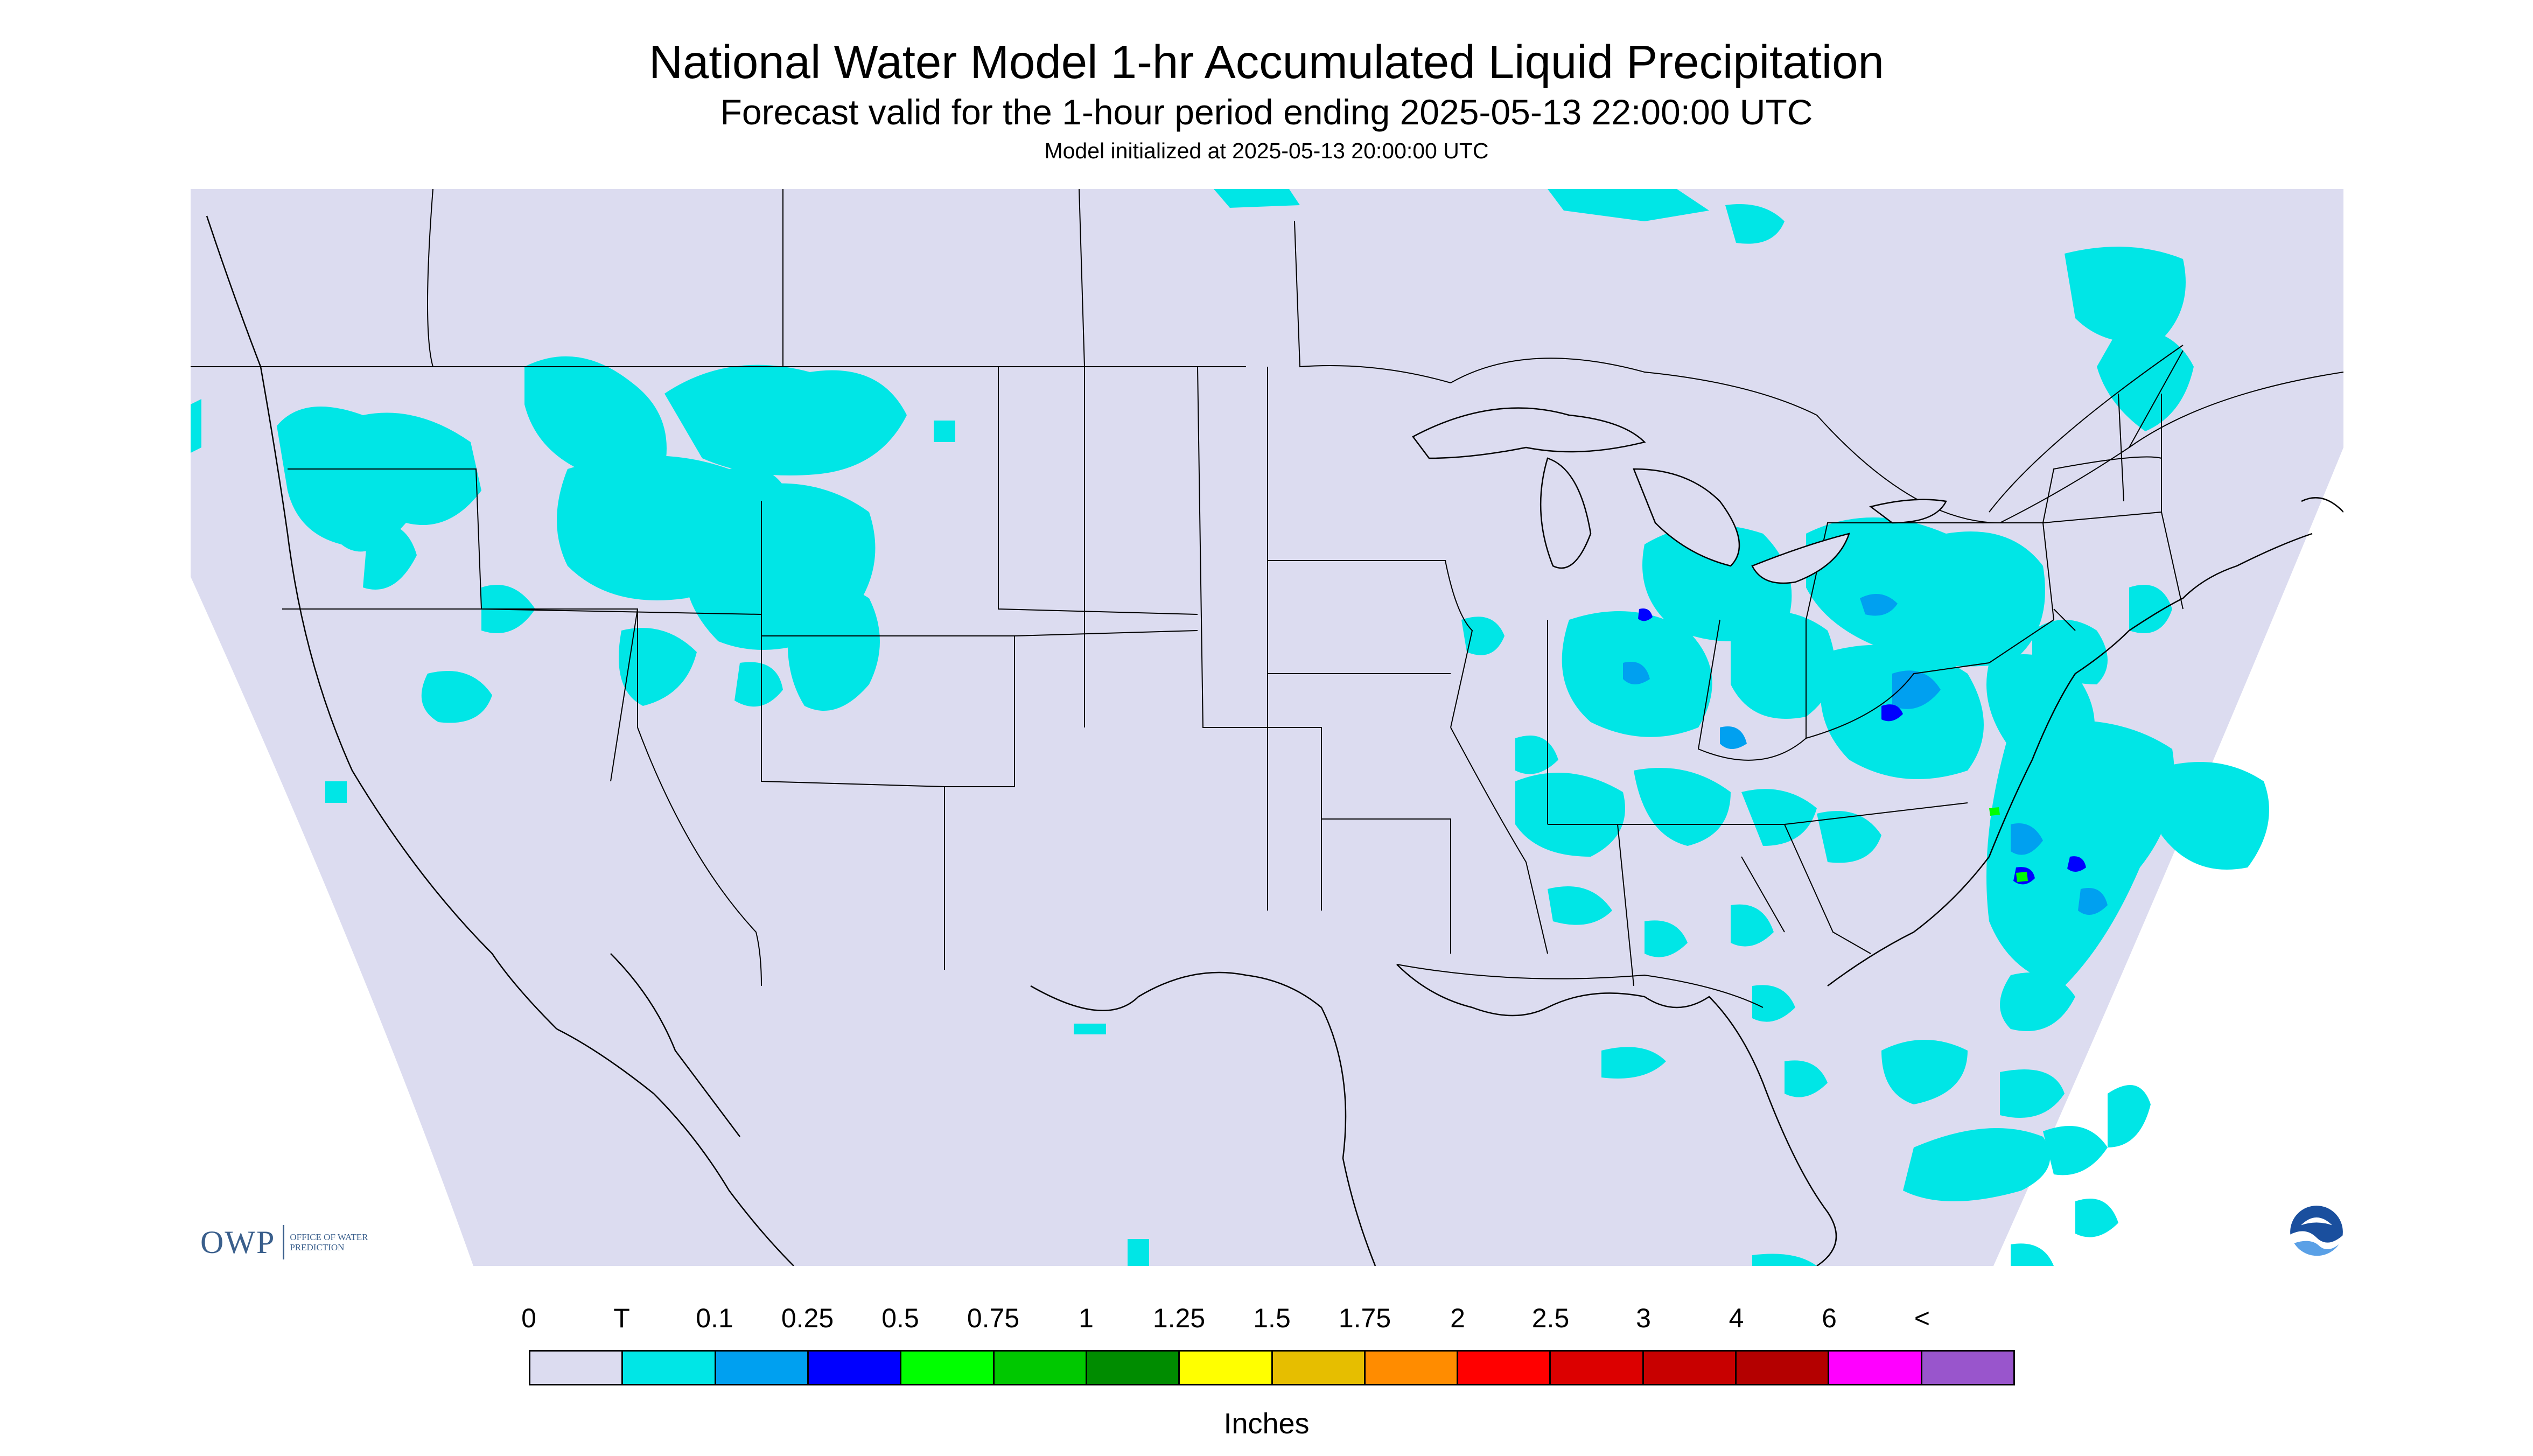 Image resolution: width=2533 pixels, height=1456 pixels. I want to click on legend-label: <, so click(1922, 1318).